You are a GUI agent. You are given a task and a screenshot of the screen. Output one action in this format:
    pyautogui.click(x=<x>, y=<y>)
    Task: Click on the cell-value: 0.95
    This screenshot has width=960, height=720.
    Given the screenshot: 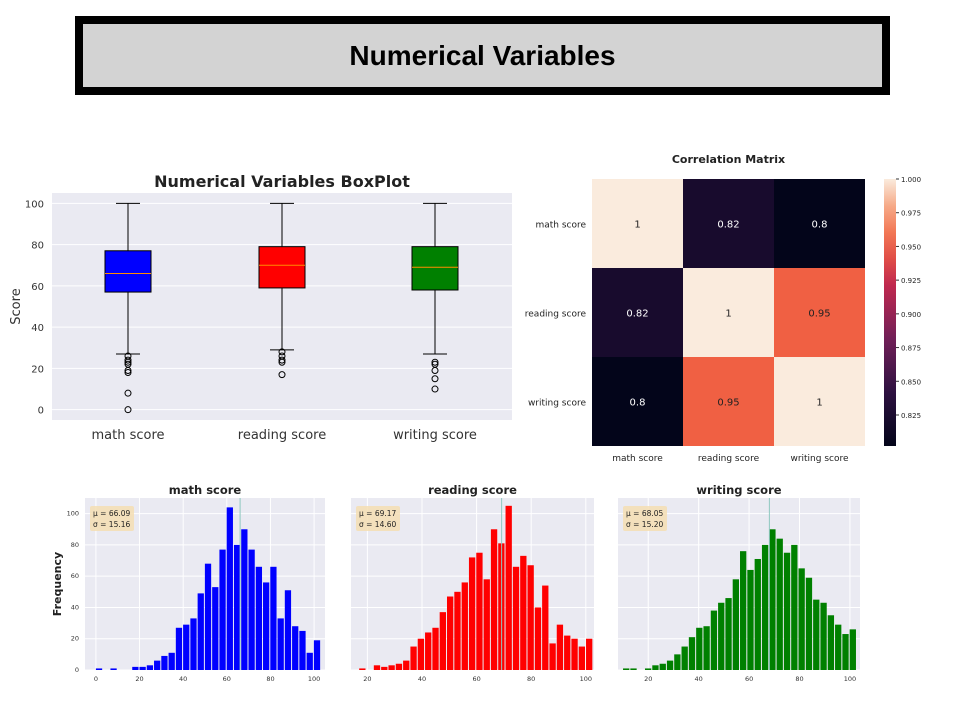 What is the action you would take?
    pyautogui.click(x=728, y=403)
    